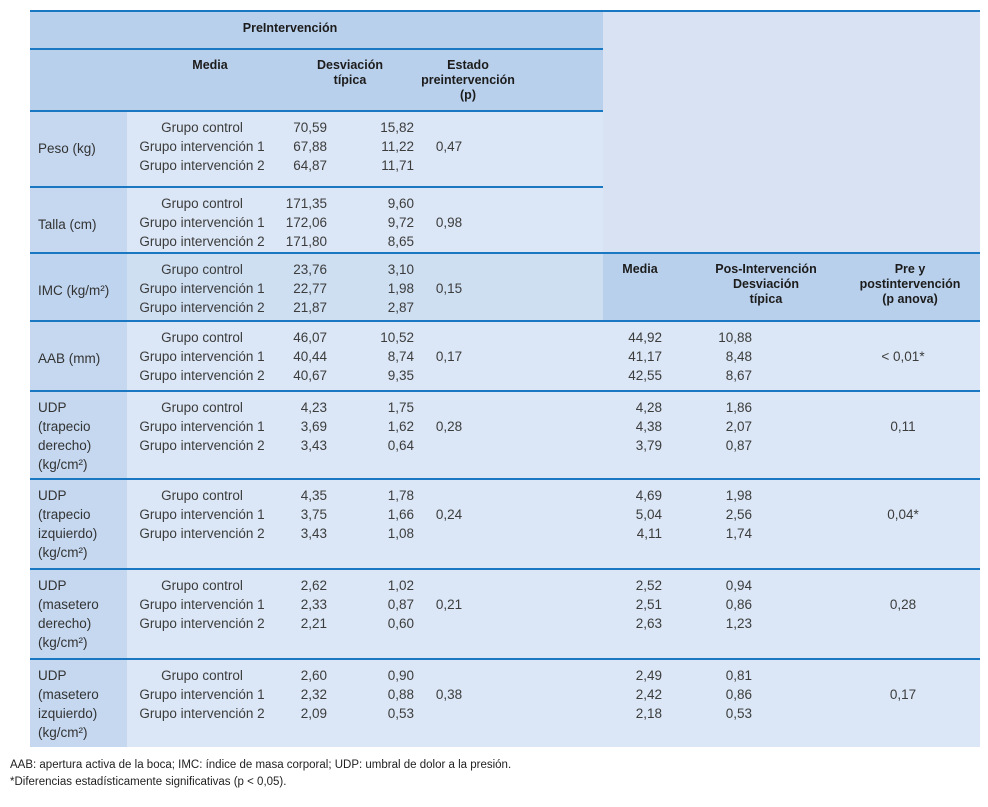  I want to click on pre-media-values-line: 2,62, so click(313, 585).